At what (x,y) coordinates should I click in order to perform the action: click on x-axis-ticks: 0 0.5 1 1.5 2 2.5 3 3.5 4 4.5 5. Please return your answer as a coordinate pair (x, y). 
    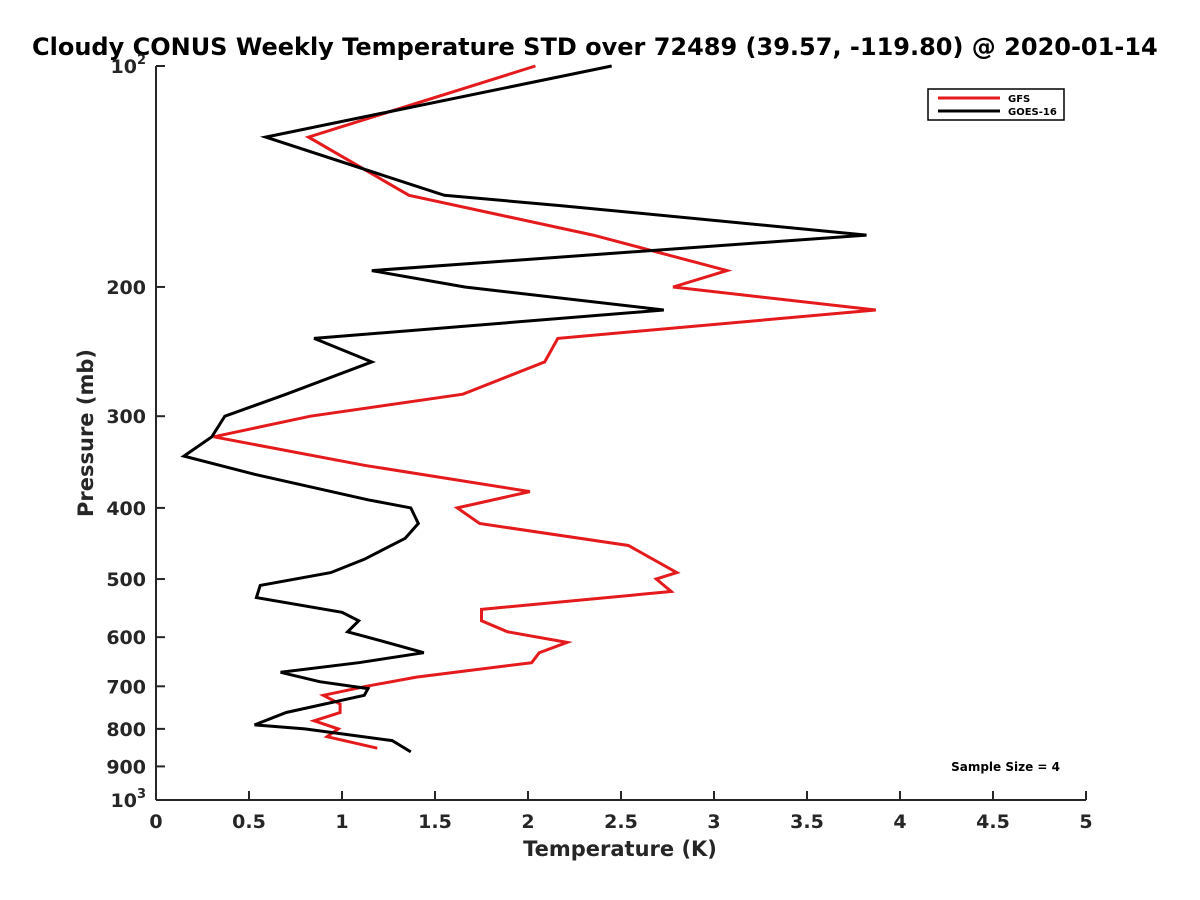
    Looking at the image, I should click on (621, 812).